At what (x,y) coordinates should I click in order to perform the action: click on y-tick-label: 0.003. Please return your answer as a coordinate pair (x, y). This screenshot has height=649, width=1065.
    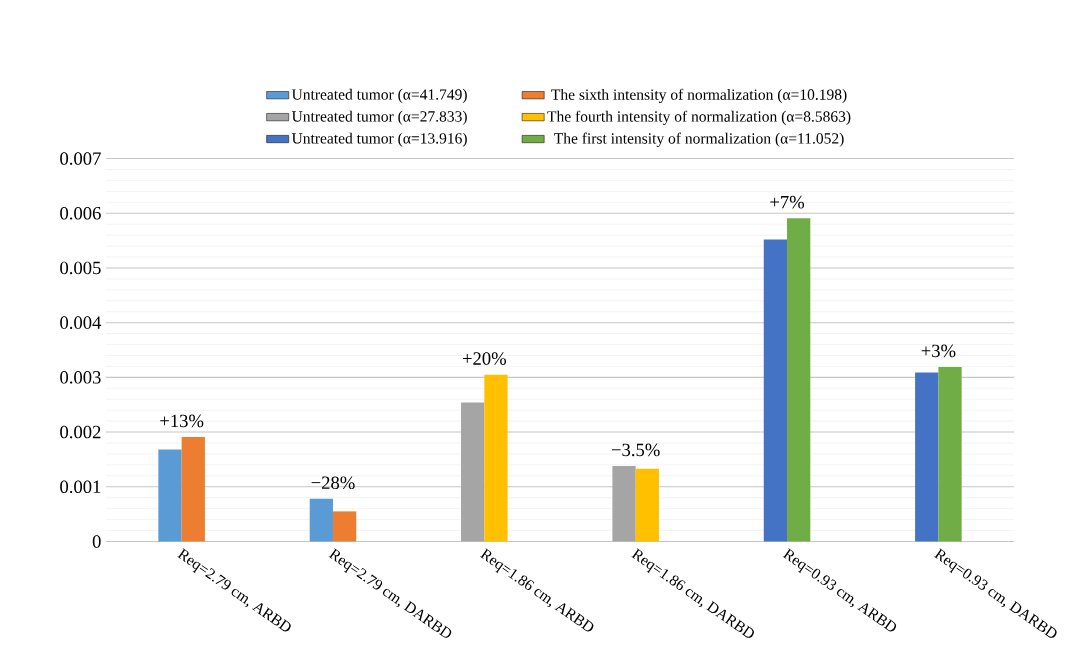
    Looking at the image, I should click on (80, 377).